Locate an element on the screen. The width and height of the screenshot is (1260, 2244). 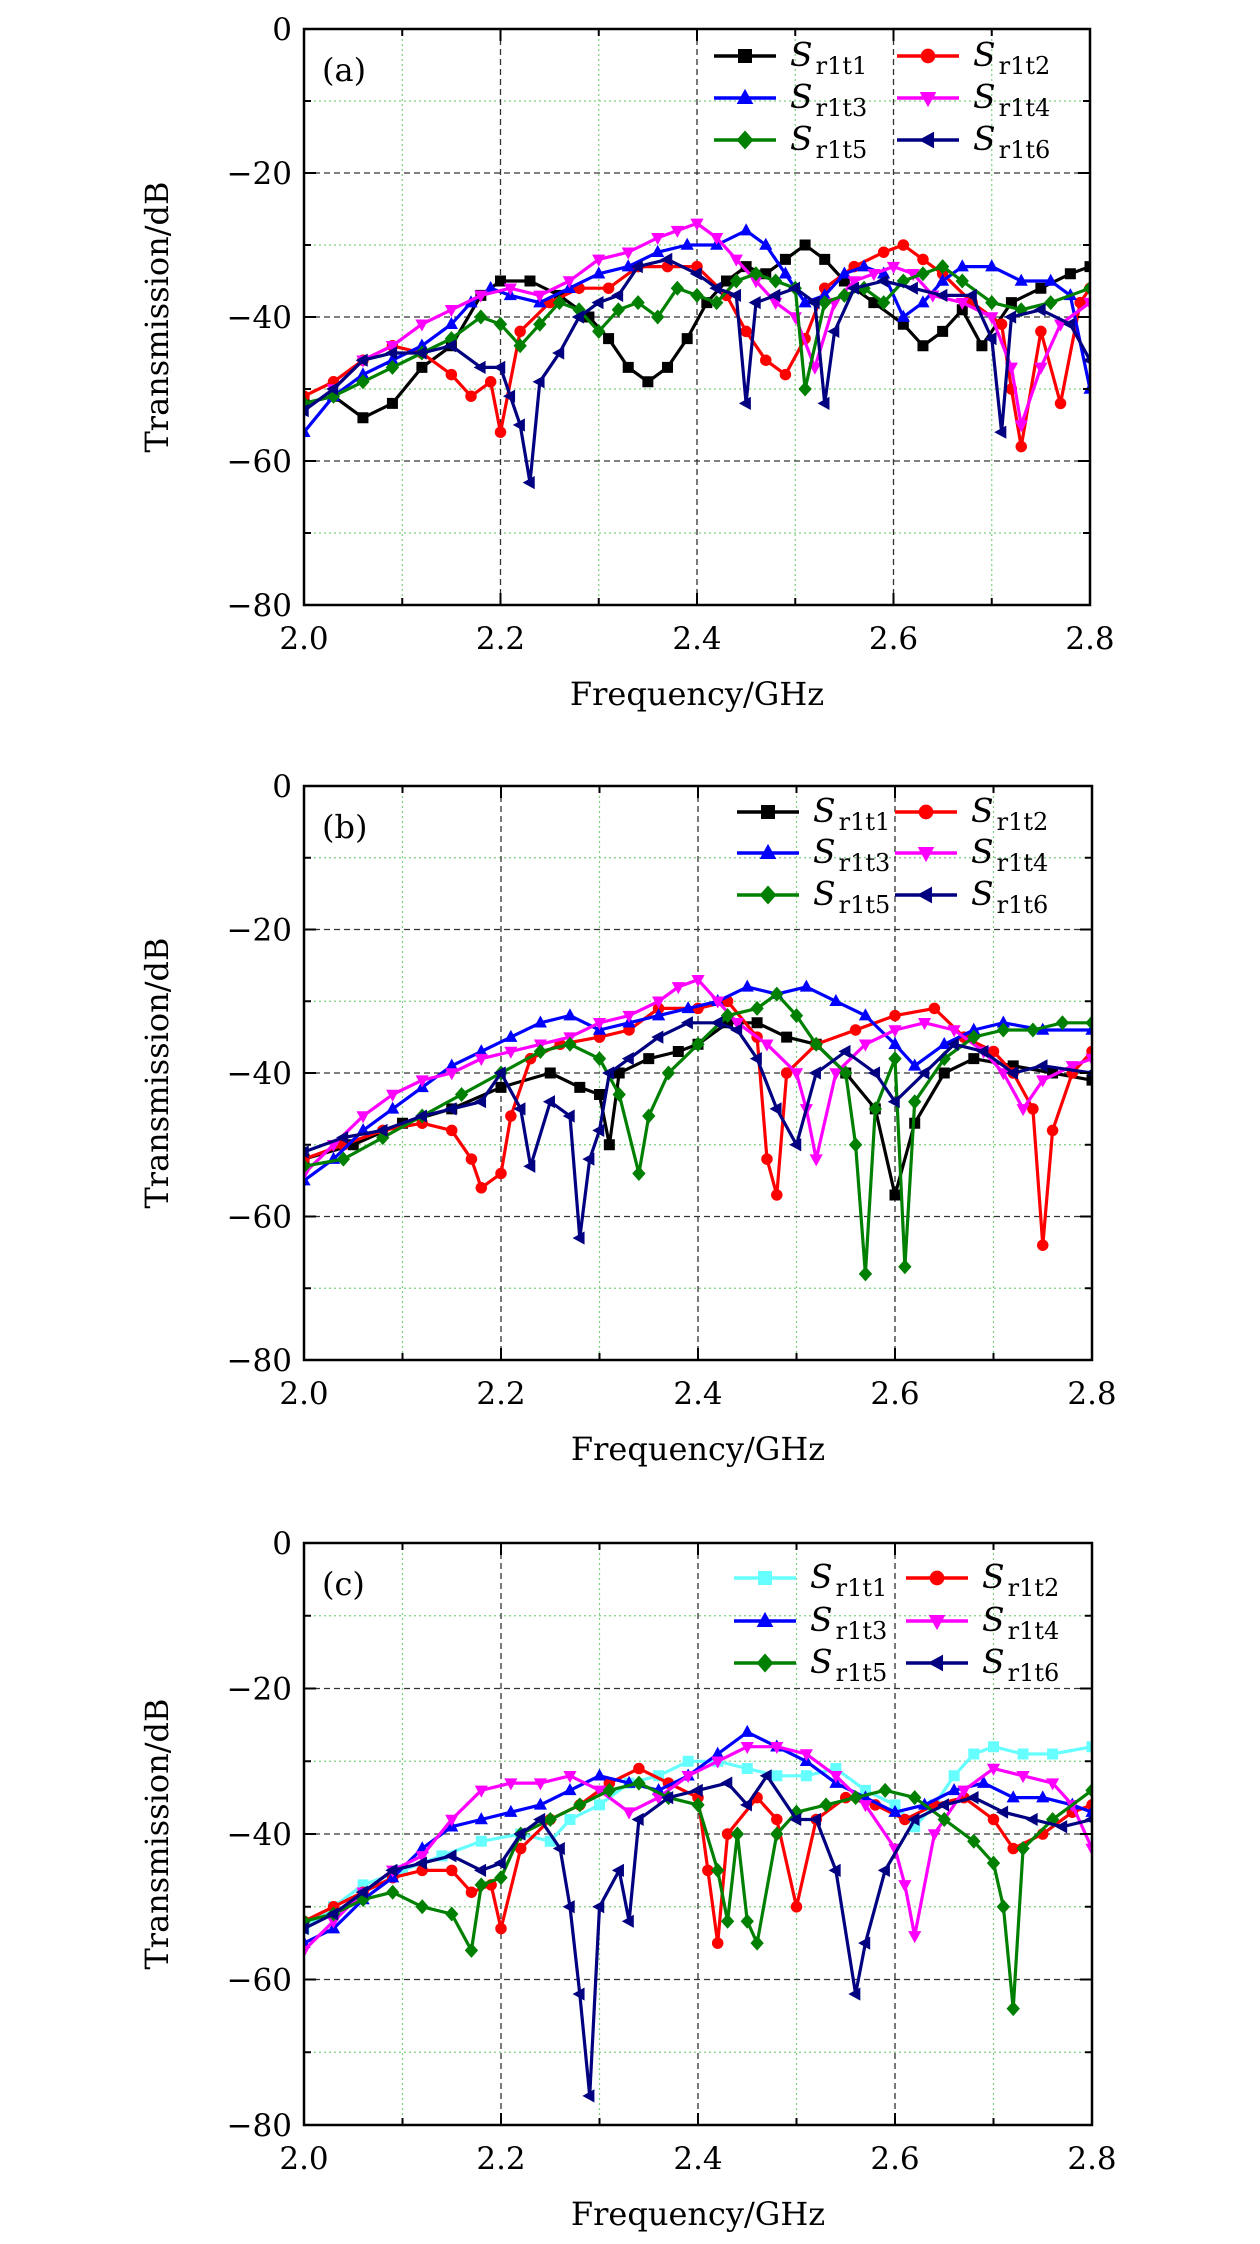
series-r1t3 is located at coordinates (698, 1082).